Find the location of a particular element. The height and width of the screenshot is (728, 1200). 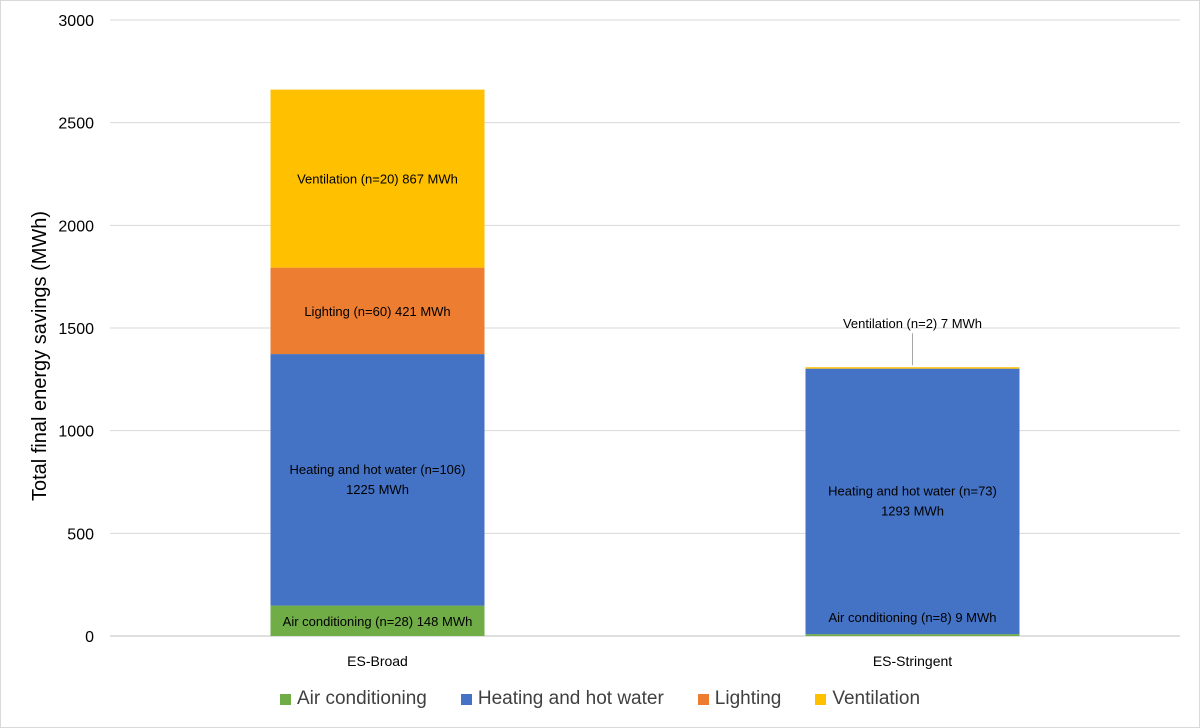

x-axis-ticks: ES-Broad ES-Stringent is located at coordinates (649, 661).